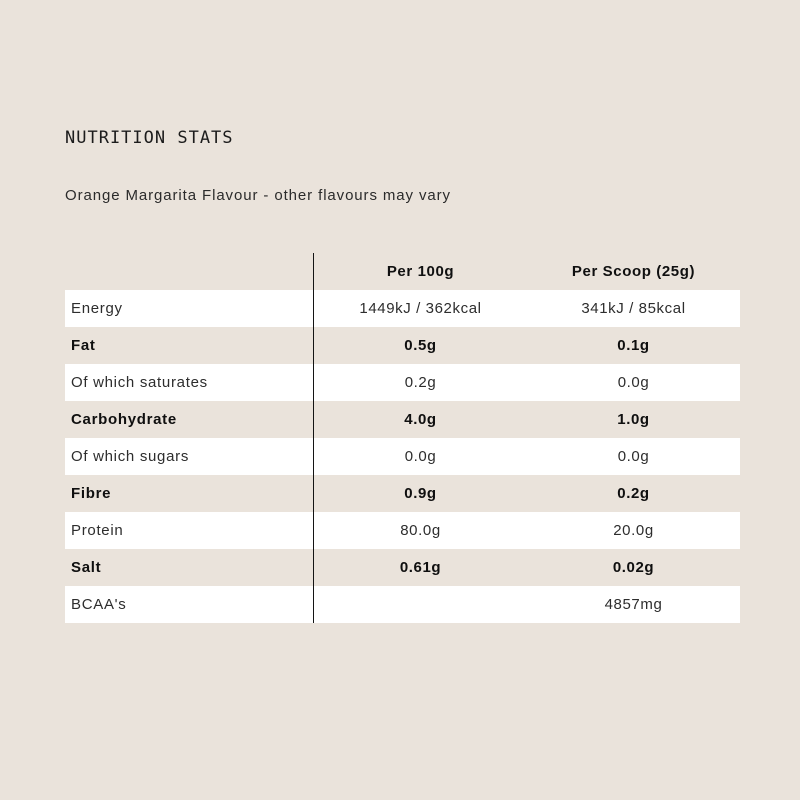 This screenshot has height=800, width=800. I want to click on table-row-sugars: Of which sugars 0.0g 0.0g, so click(402, 456).